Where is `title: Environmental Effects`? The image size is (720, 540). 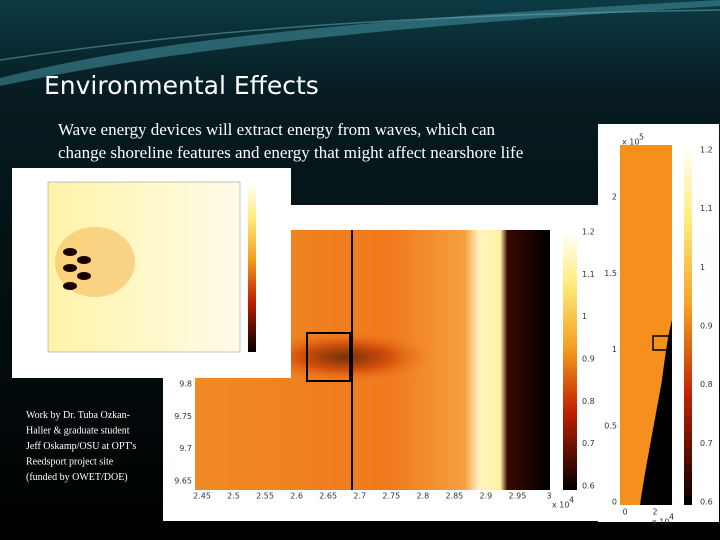 title: Environmental Effects is located at coordinates (181, 85).